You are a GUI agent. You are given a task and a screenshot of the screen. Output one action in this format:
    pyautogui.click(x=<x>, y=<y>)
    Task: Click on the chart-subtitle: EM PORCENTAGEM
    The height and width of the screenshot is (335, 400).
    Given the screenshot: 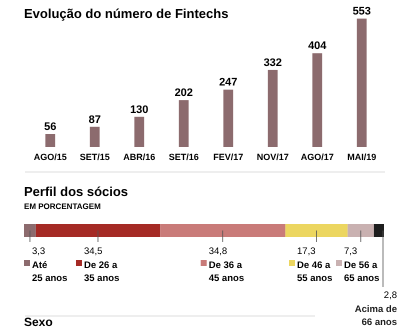 What is the action you would take?
    pyautogui.click(x=63, y=206)
    